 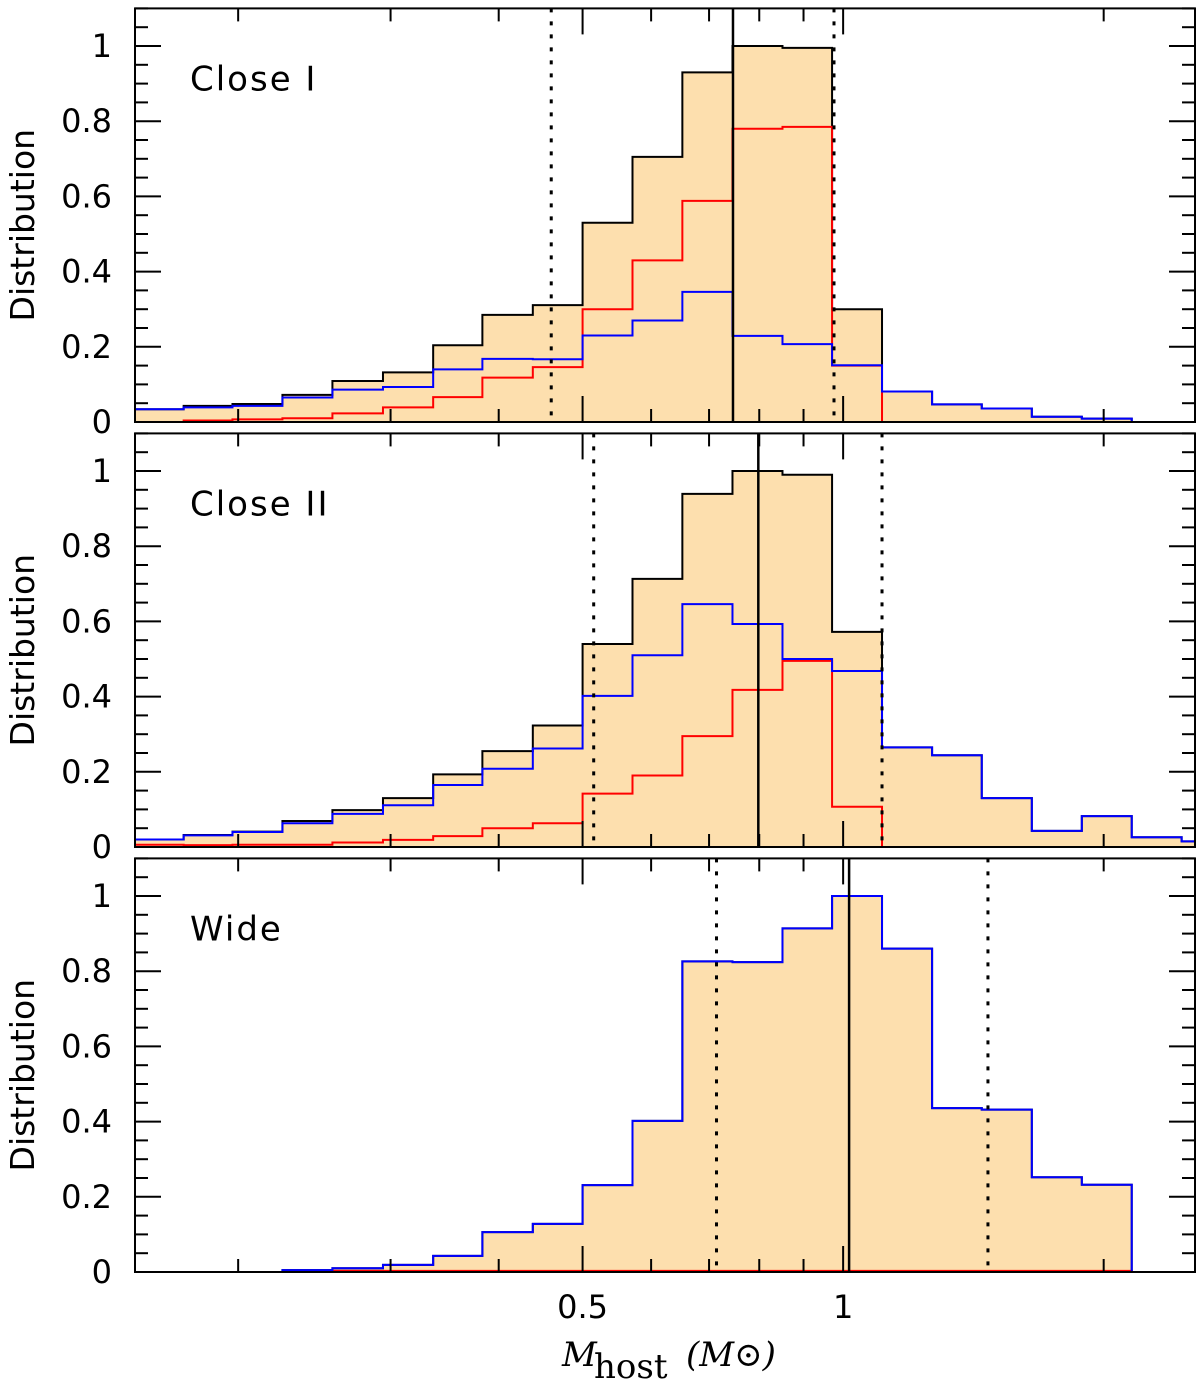 What do you see at coordinates (253, 79) in the screenshot?
I see `panel-label: Close I` at bounding box center [253, 79].